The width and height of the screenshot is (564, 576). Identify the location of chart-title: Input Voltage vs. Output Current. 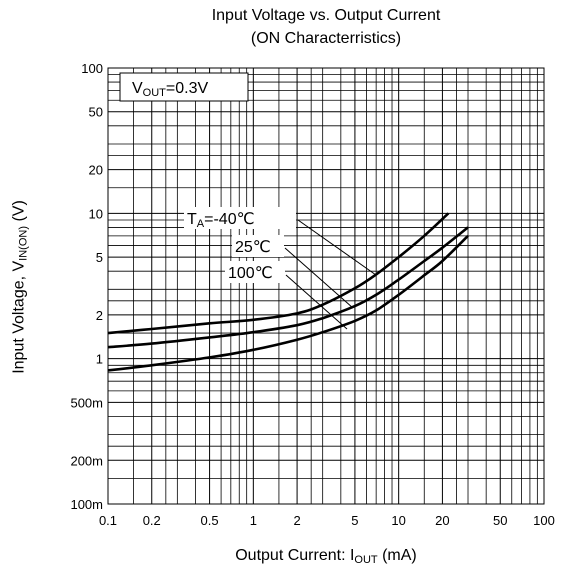
(326, 15).